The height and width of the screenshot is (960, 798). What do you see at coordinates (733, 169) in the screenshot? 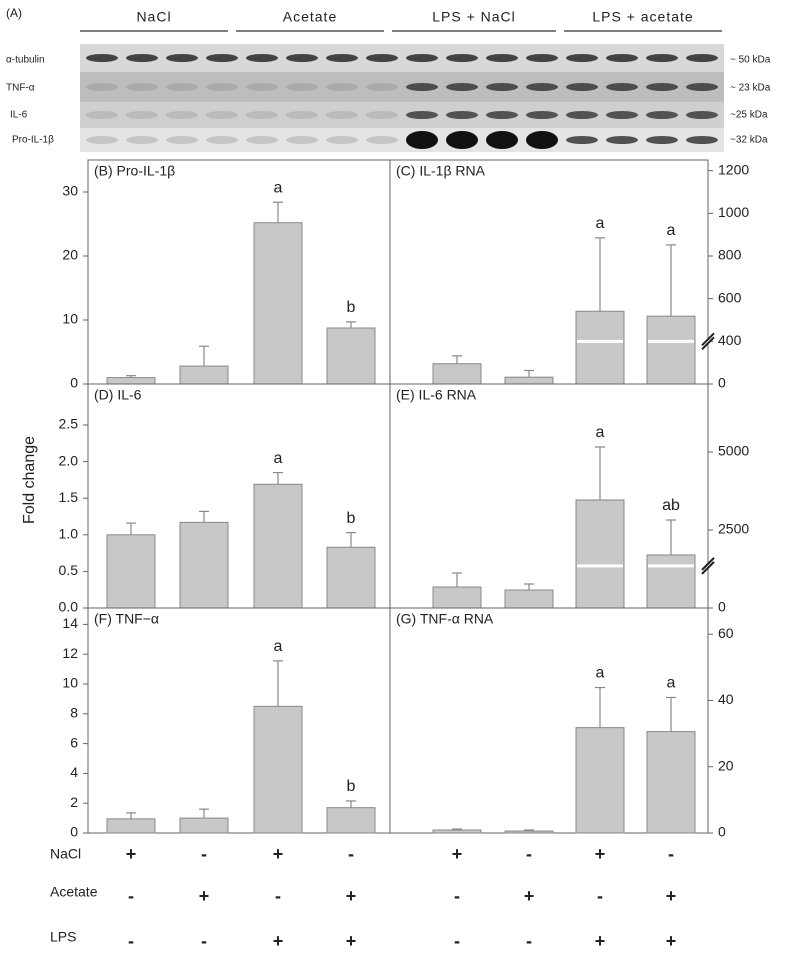
I see `y-tick-label: 1200` at bounding box center [733, 169].